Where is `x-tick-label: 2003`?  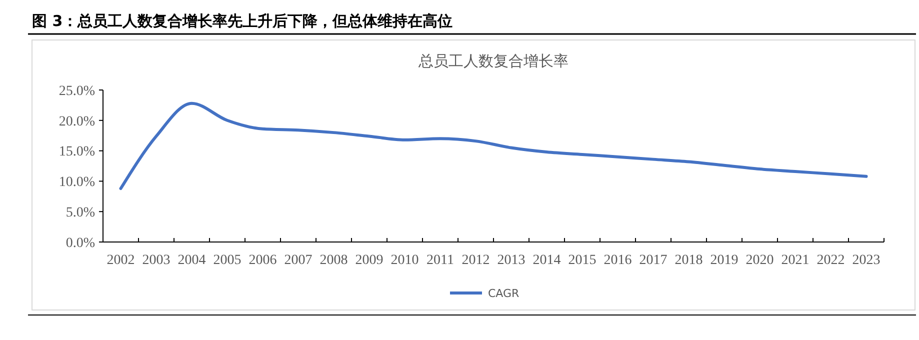 x-tick-label: 2003 is located at coordinates (156, 260).